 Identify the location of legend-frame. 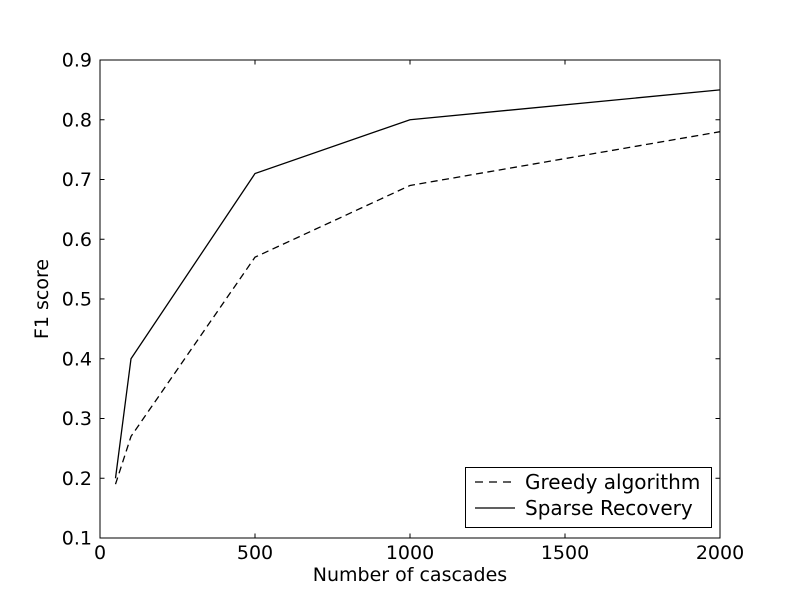
(588, 497).